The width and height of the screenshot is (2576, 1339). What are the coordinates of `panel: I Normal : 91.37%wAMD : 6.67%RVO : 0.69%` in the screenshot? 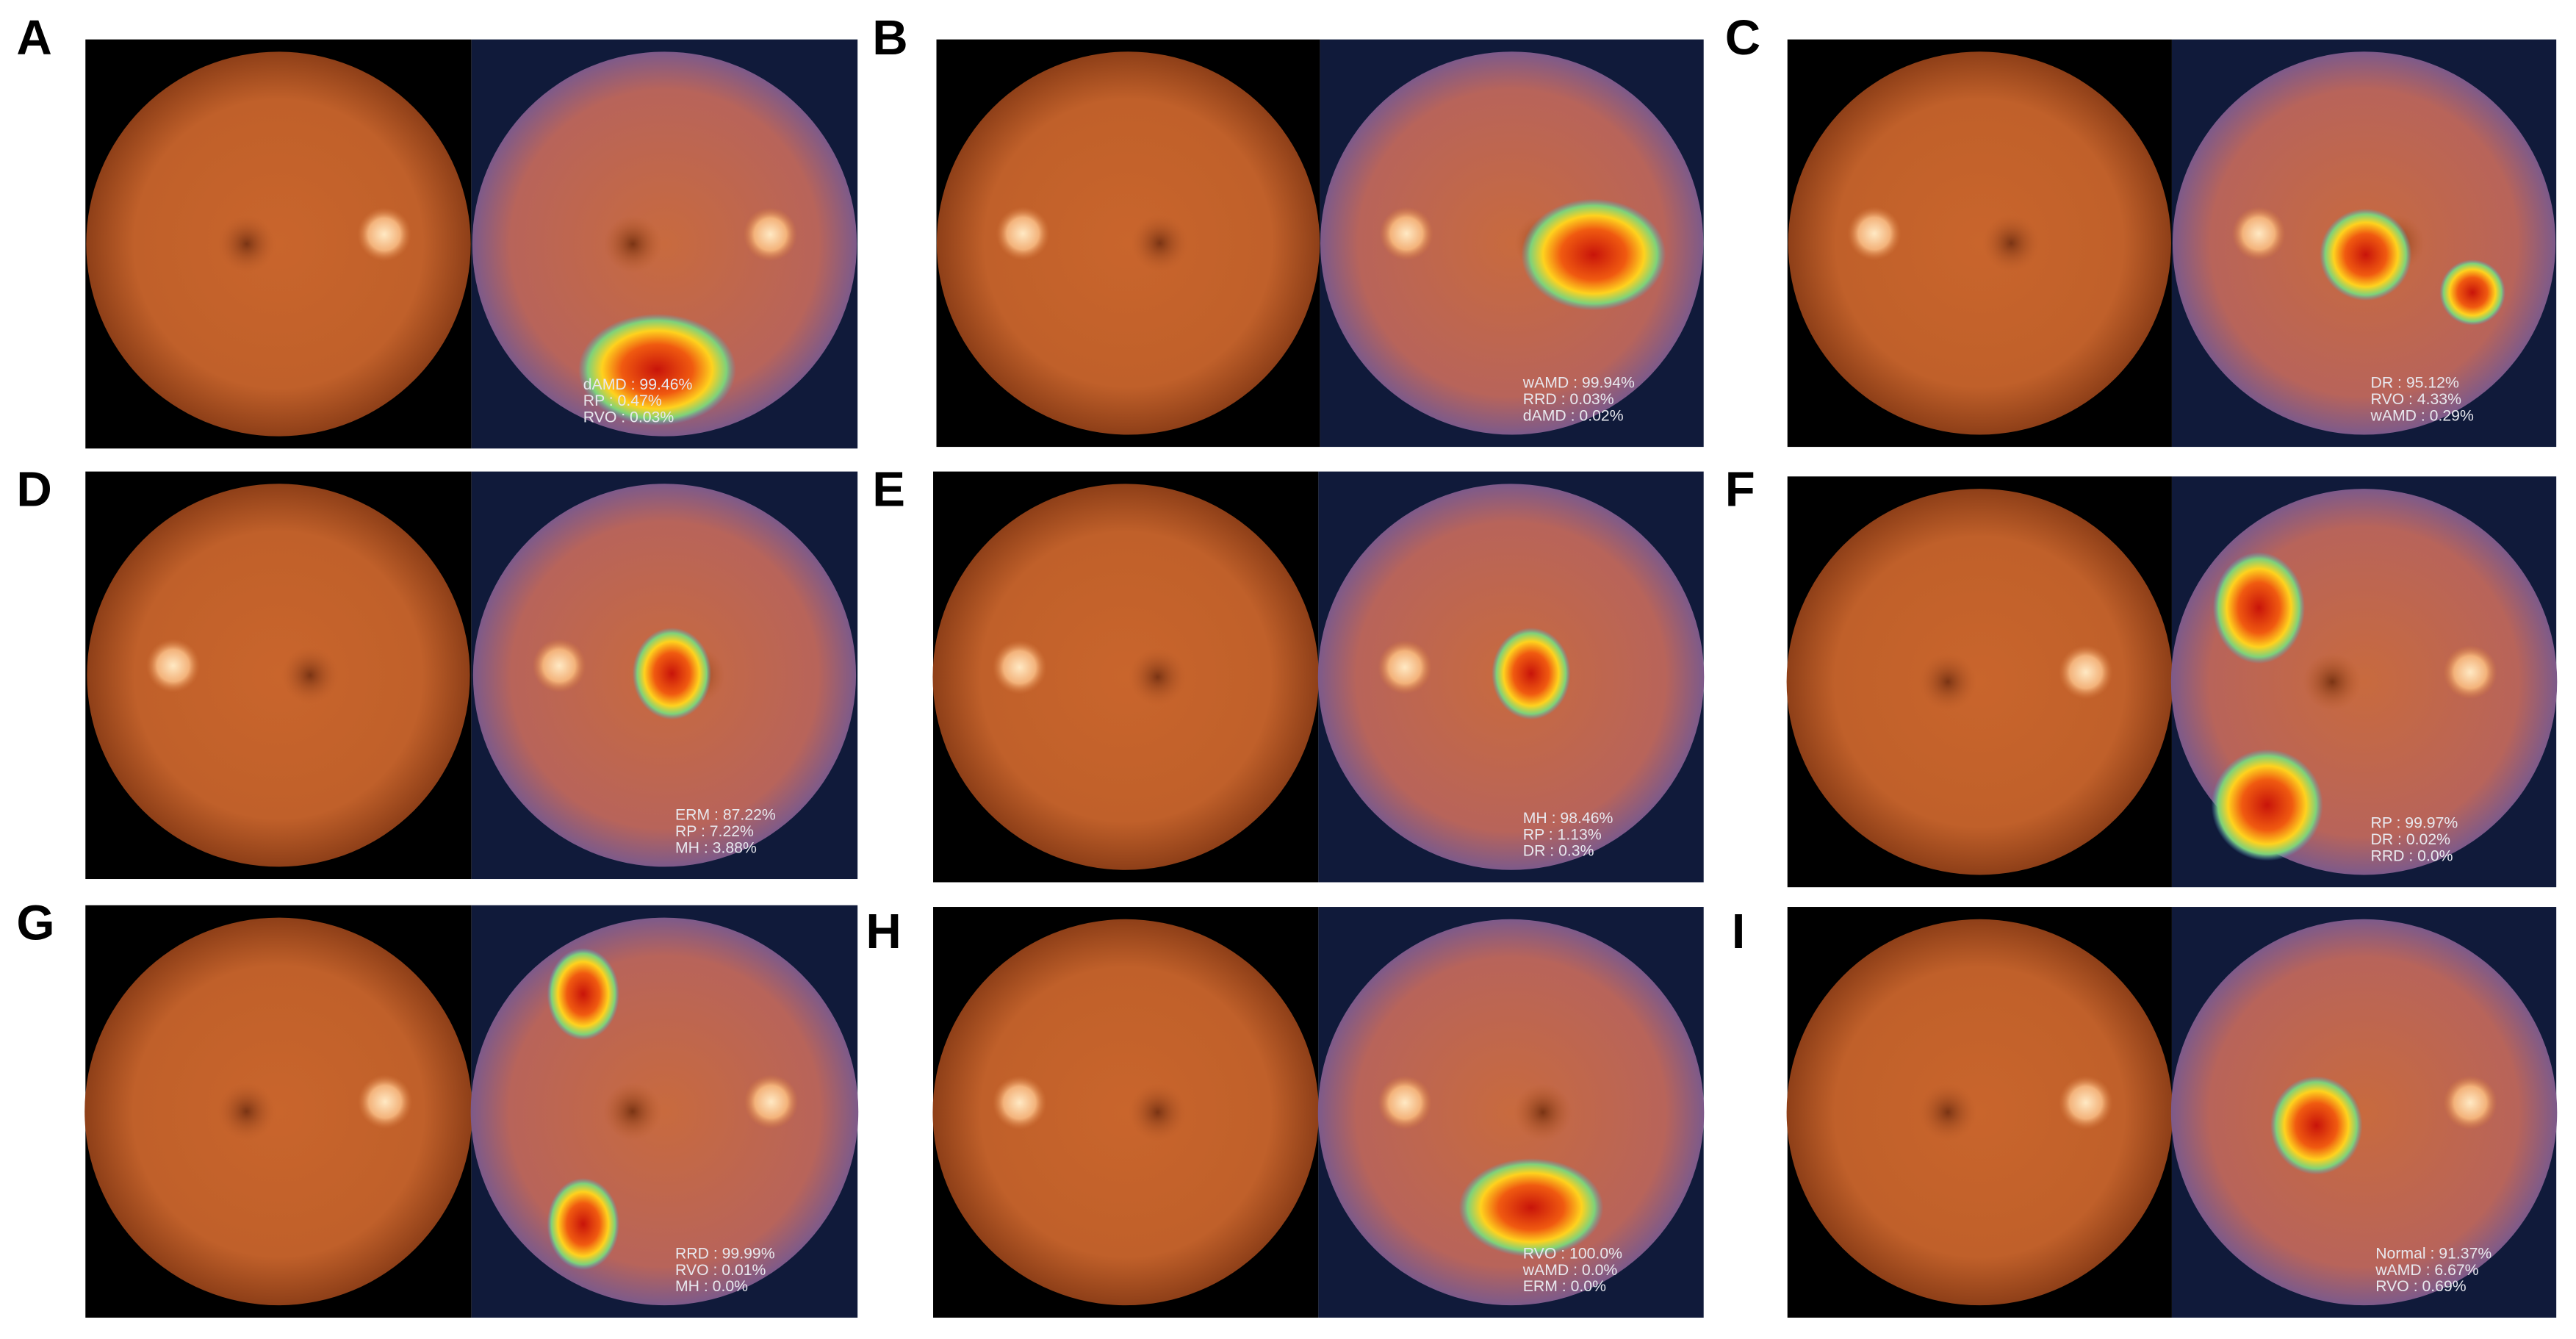 It's located at (2145, 1111).